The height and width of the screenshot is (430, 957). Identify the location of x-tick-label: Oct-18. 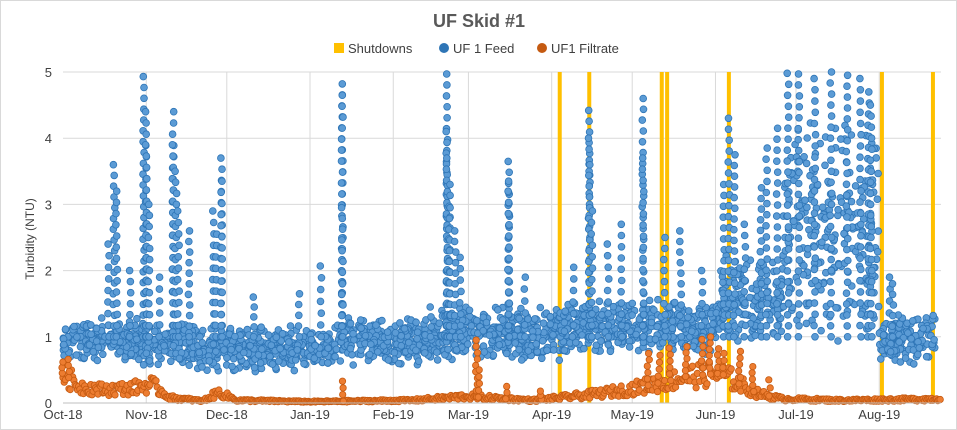
(62, 414).